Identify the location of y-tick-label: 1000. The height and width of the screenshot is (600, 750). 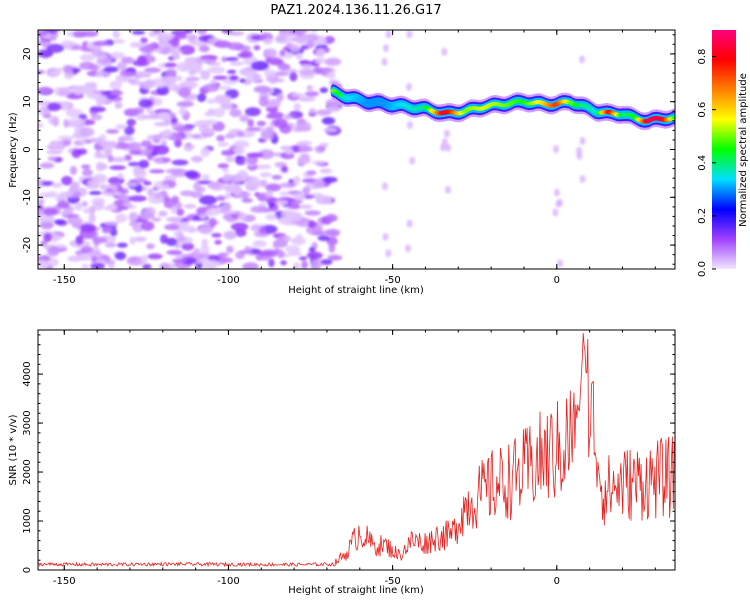
(27, 520).